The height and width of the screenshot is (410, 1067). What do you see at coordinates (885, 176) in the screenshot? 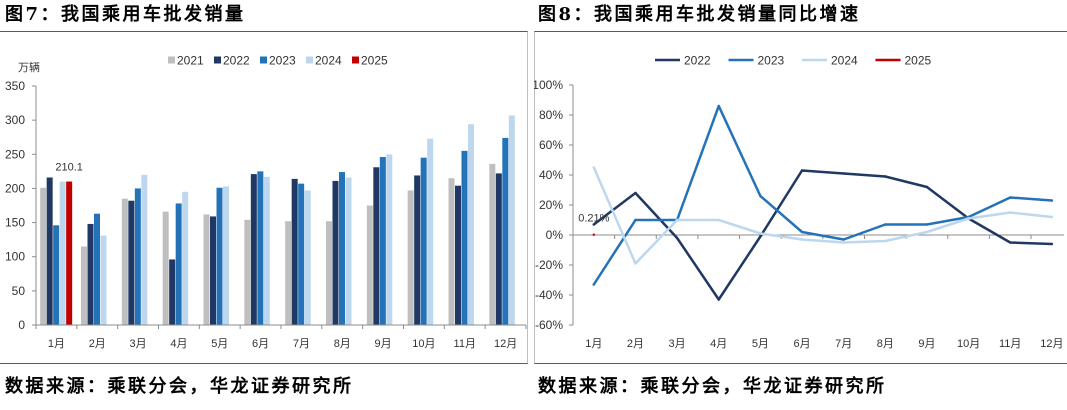
I see `point-2022-m8` at bounding box center [885, 176].